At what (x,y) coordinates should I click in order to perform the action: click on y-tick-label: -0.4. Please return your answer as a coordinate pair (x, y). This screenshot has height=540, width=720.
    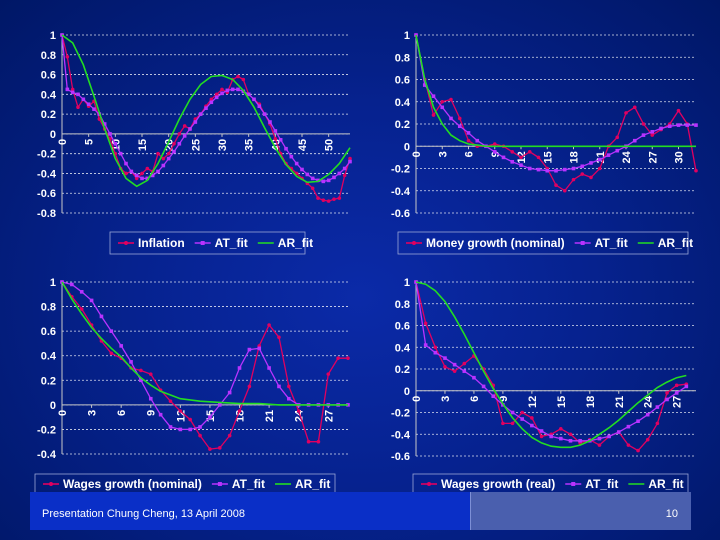
    Looking at the image, I should click on (47, 174).